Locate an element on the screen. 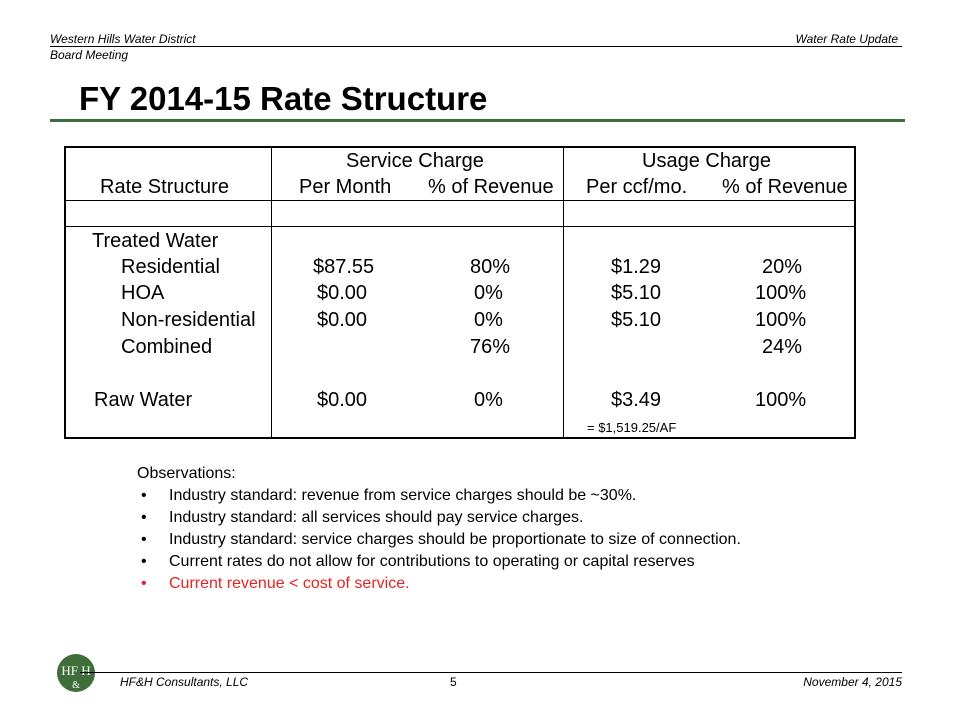 This screenshot has height=720, width=960. page-number: 5 is located at coordinates (453, 682).